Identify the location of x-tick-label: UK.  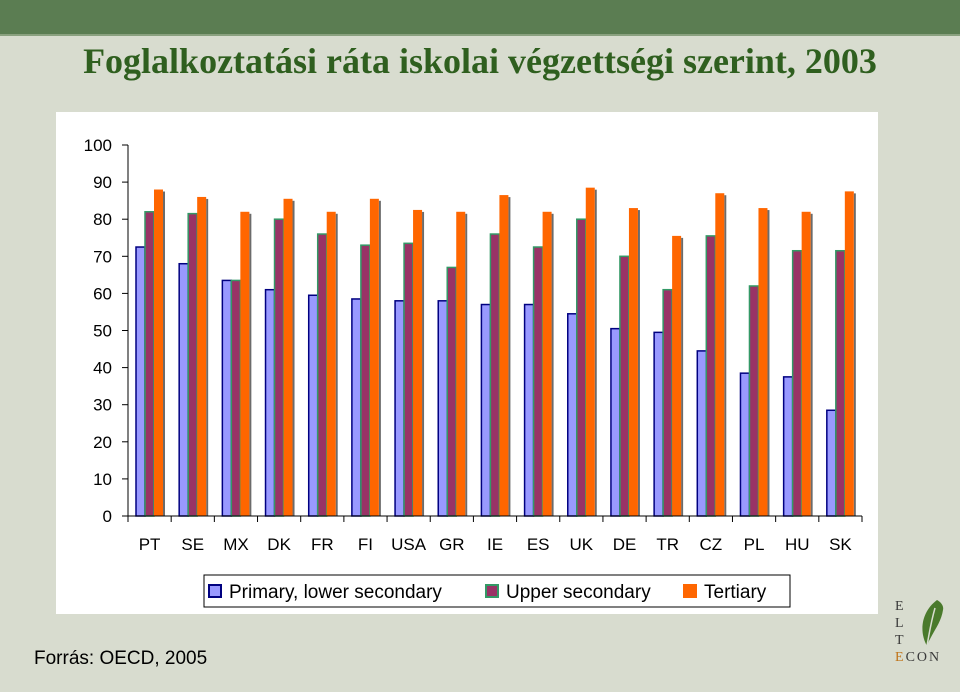
(582, 544).